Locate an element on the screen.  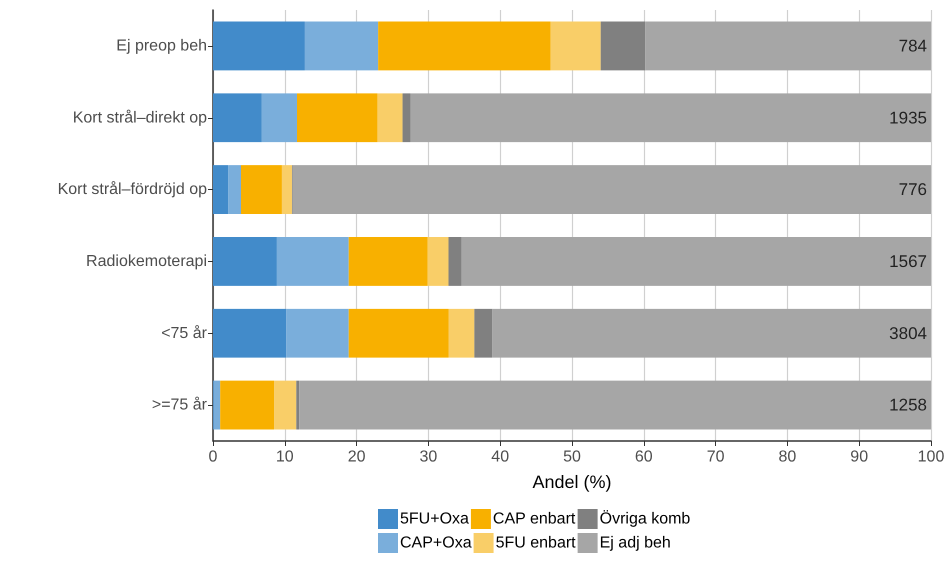
x-tick-label: 10 is located at coordinates (285, 457).